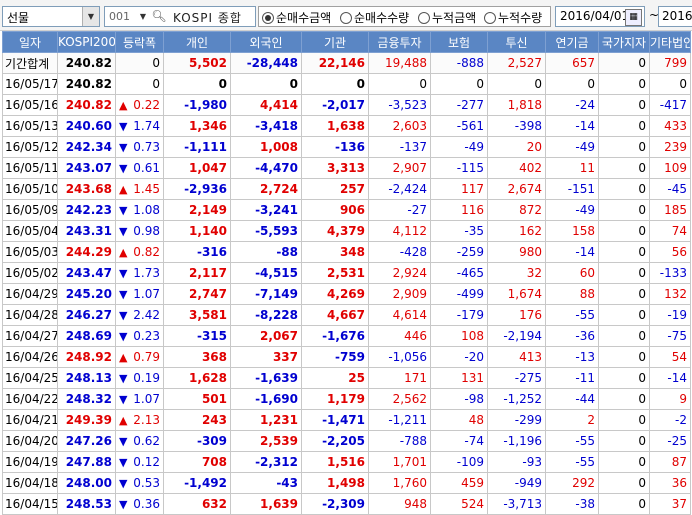  I want to click on calendar-icon: ▦, so click(633, 17).